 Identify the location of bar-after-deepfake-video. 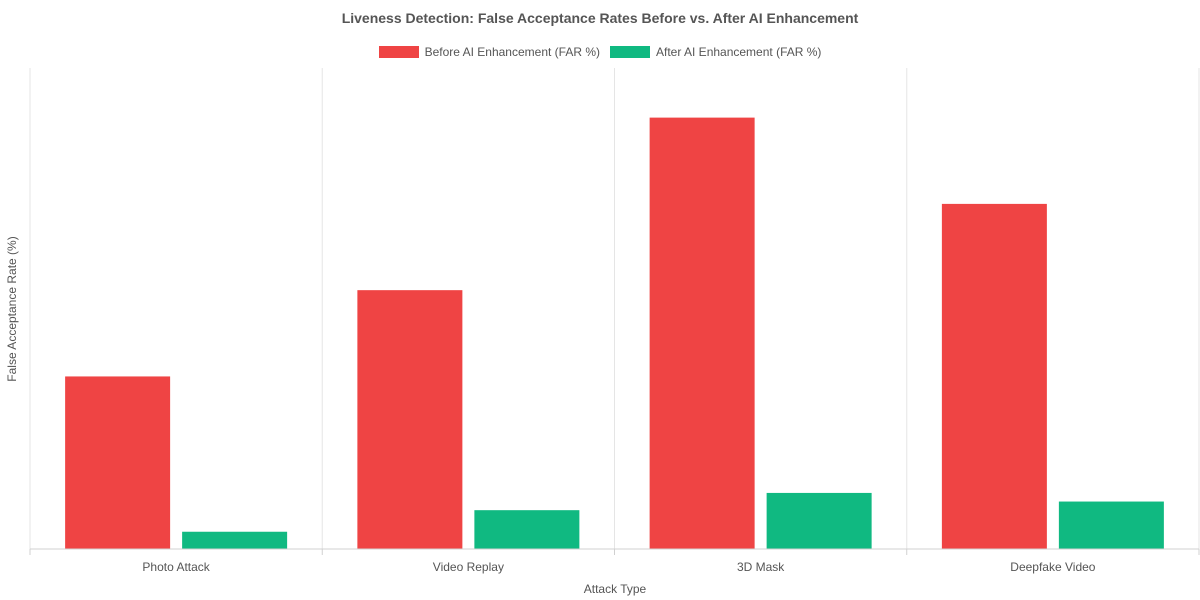
(1111, 525).